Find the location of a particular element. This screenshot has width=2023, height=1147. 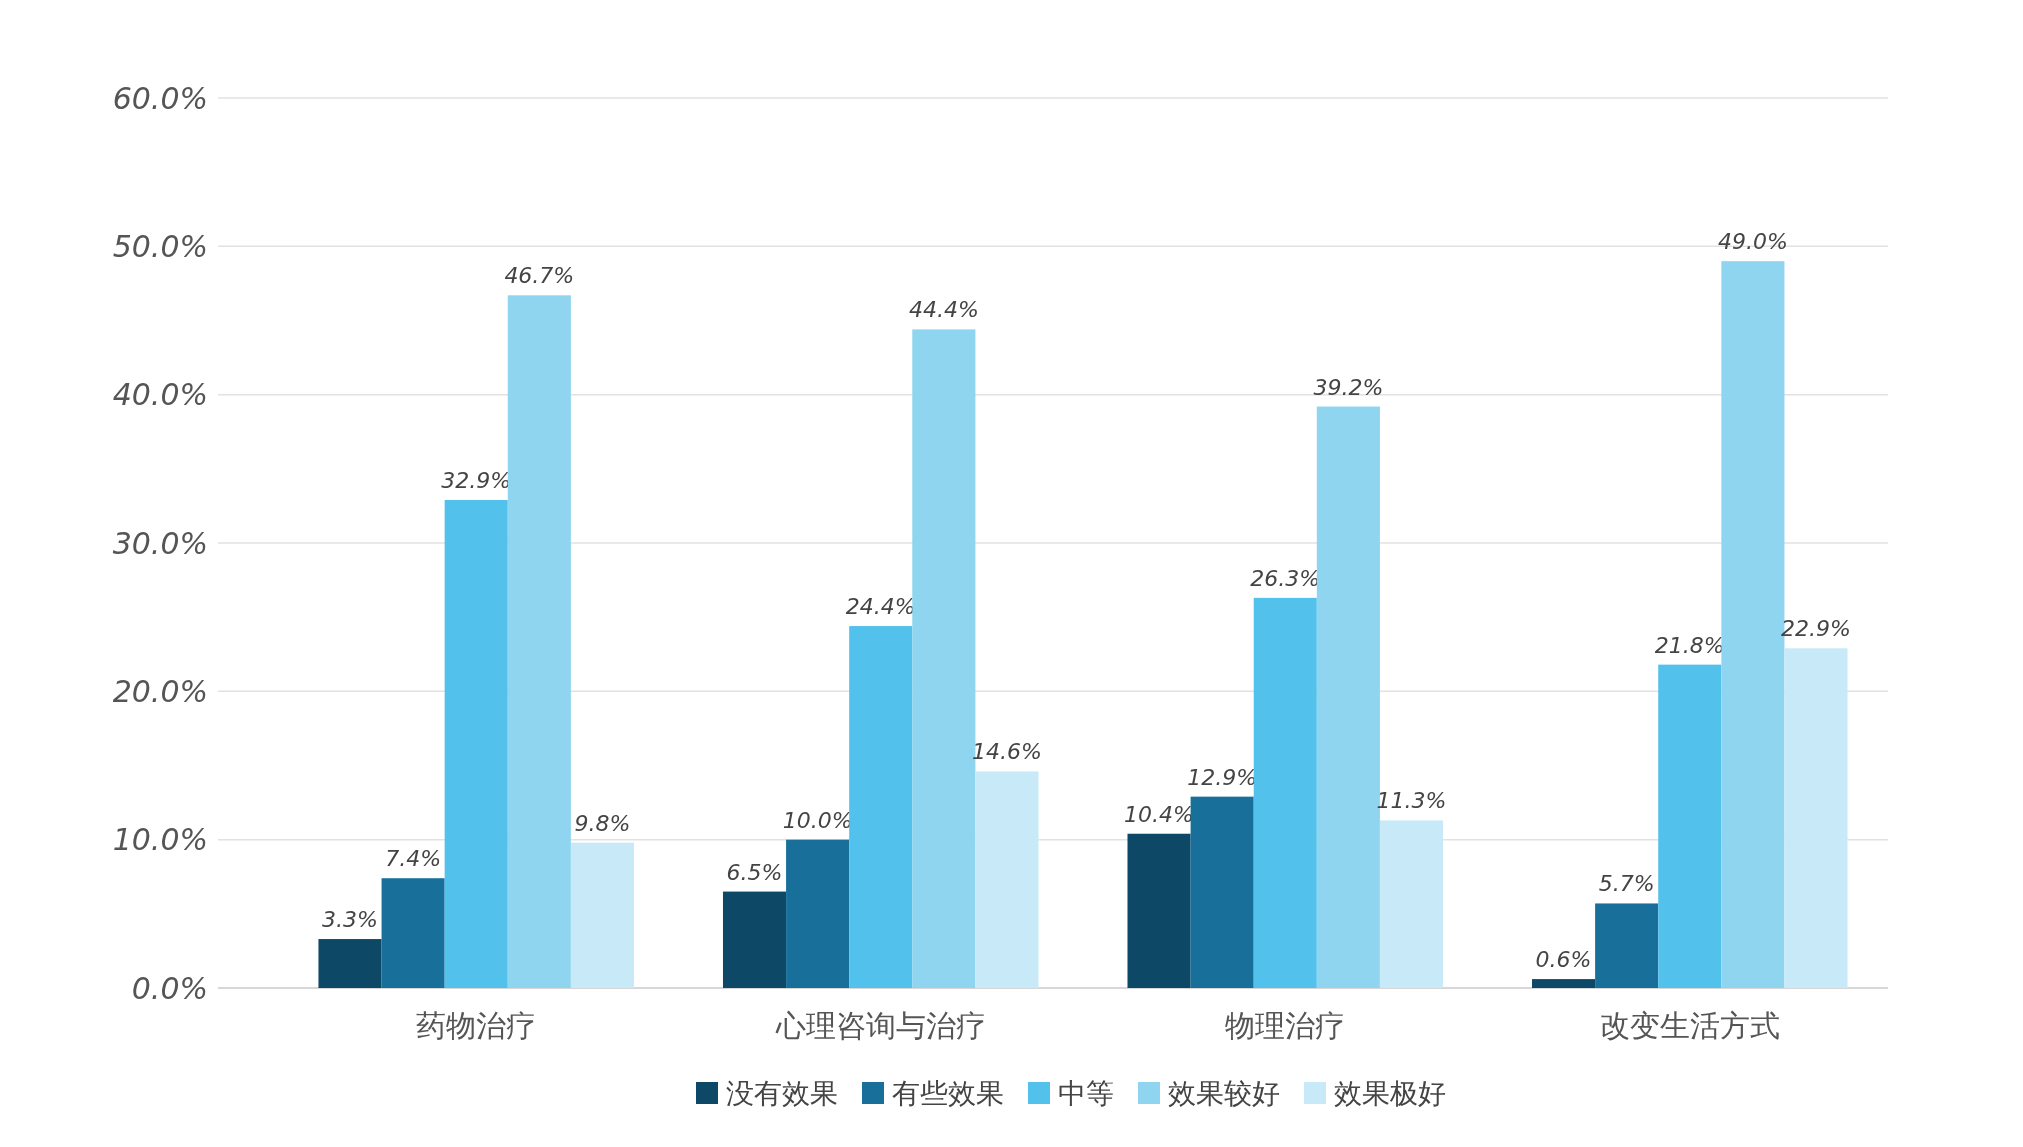

data-label: 49.0% is located at coordinates (1752, 242).